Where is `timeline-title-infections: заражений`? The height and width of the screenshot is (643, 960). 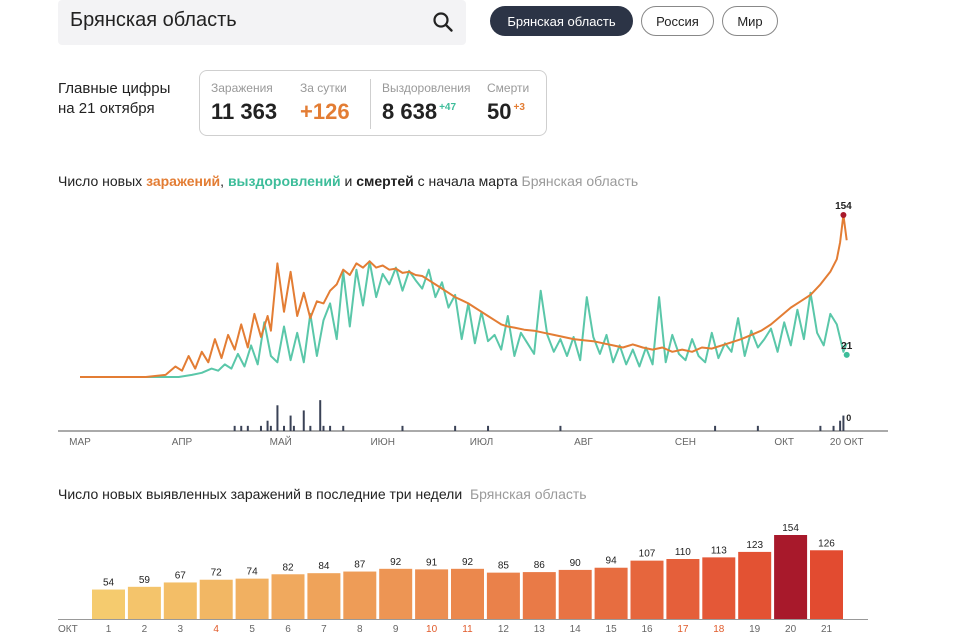 timeline-title-infections: заражений is located at coordinates (183, 181).